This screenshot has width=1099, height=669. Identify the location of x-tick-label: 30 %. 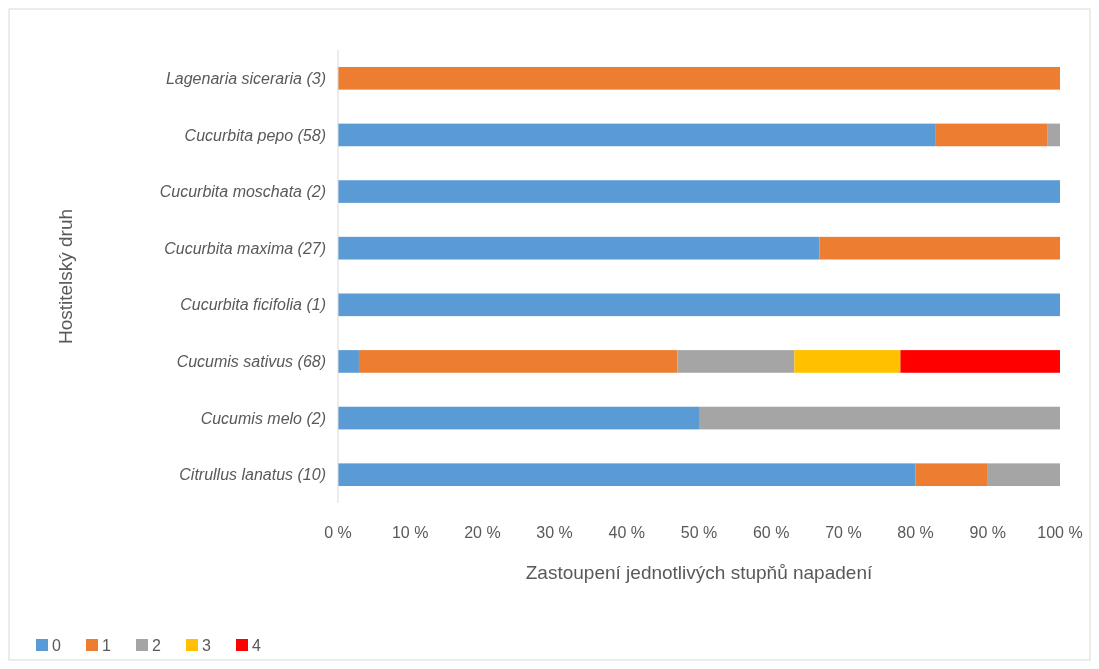
(554, 532).